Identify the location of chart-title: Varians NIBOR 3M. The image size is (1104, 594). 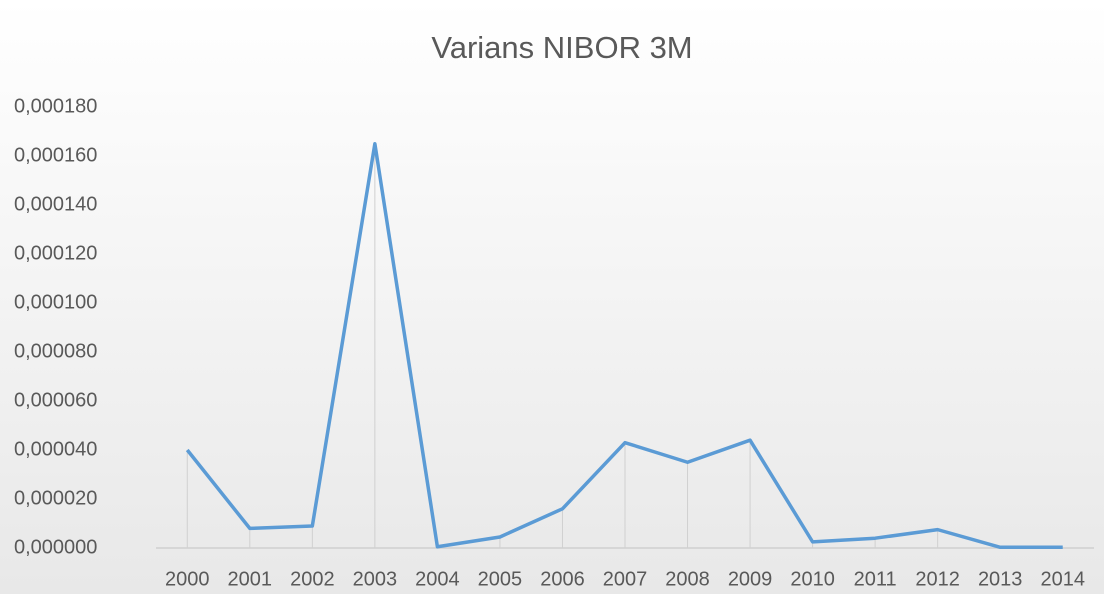
(561, 47).